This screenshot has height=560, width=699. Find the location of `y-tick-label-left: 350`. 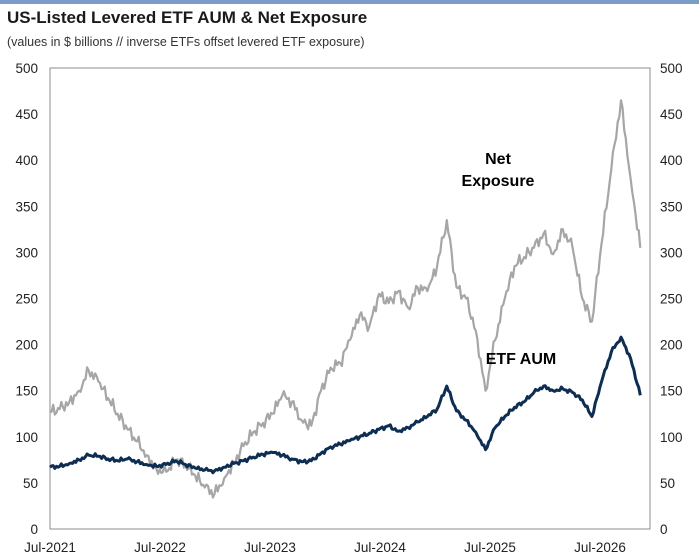

y-tick-label-left: 350 is located at coordinates (26, 206).